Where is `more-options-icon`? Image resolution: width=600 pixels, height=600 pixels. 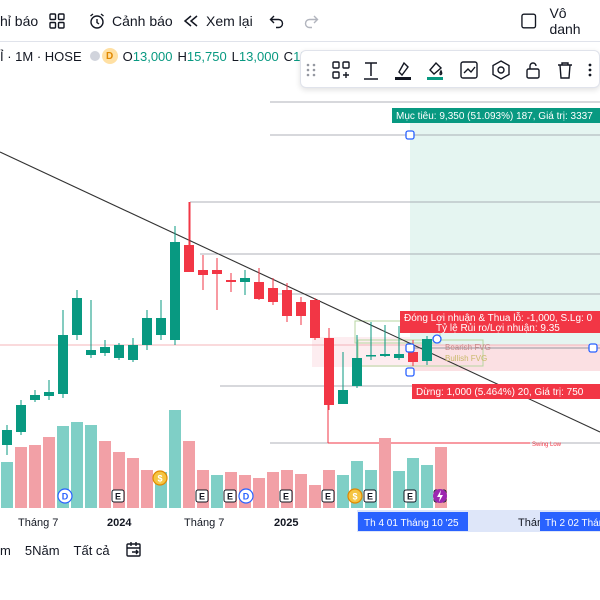 more-options-icon is located at coordinates (590, 70).